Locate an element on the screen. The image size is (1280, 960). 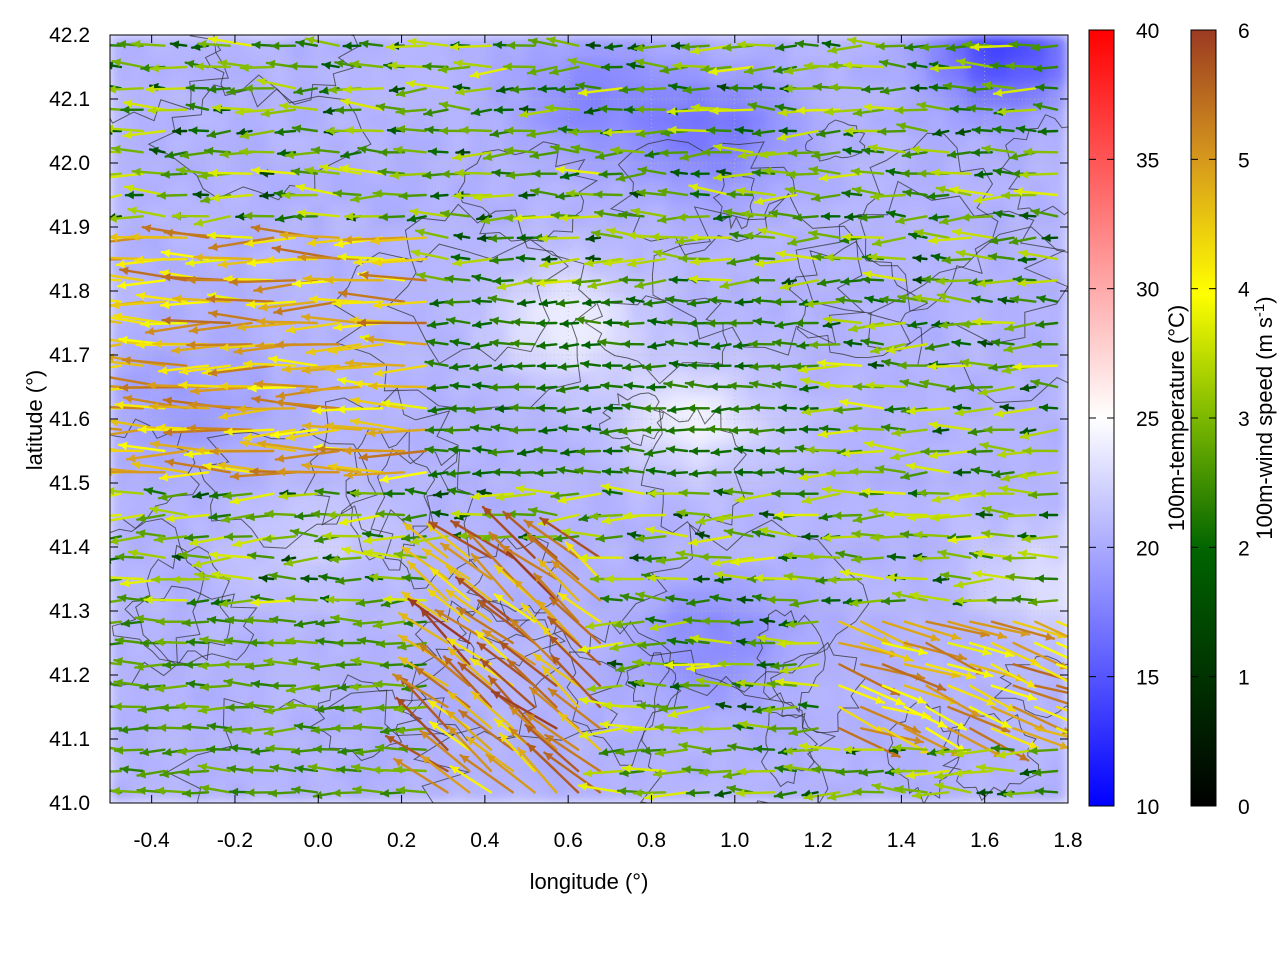
y-tick-label: 42.1 is located at coordinates (69, 99).